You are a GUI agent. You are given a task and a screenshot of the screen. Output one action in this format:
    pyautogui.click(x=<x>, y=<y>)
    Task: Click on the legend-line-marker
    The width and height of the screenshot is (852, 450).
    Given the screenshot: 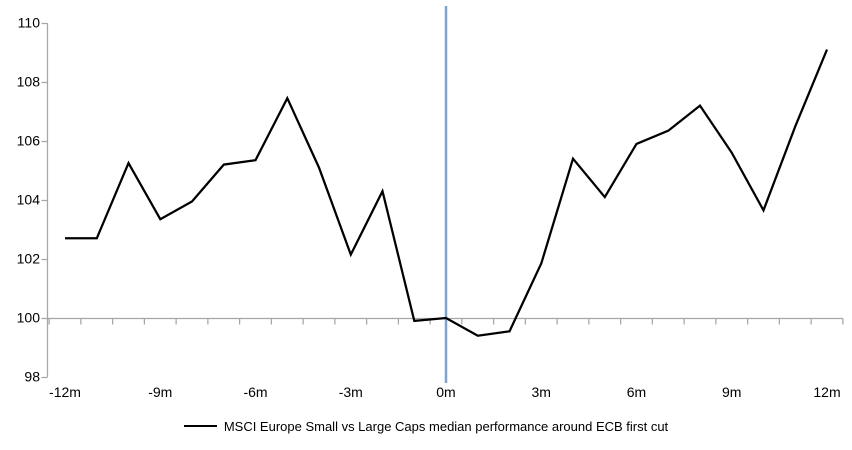 What is the action you would take?
    pyautogui.click(x=200, y=426)
    